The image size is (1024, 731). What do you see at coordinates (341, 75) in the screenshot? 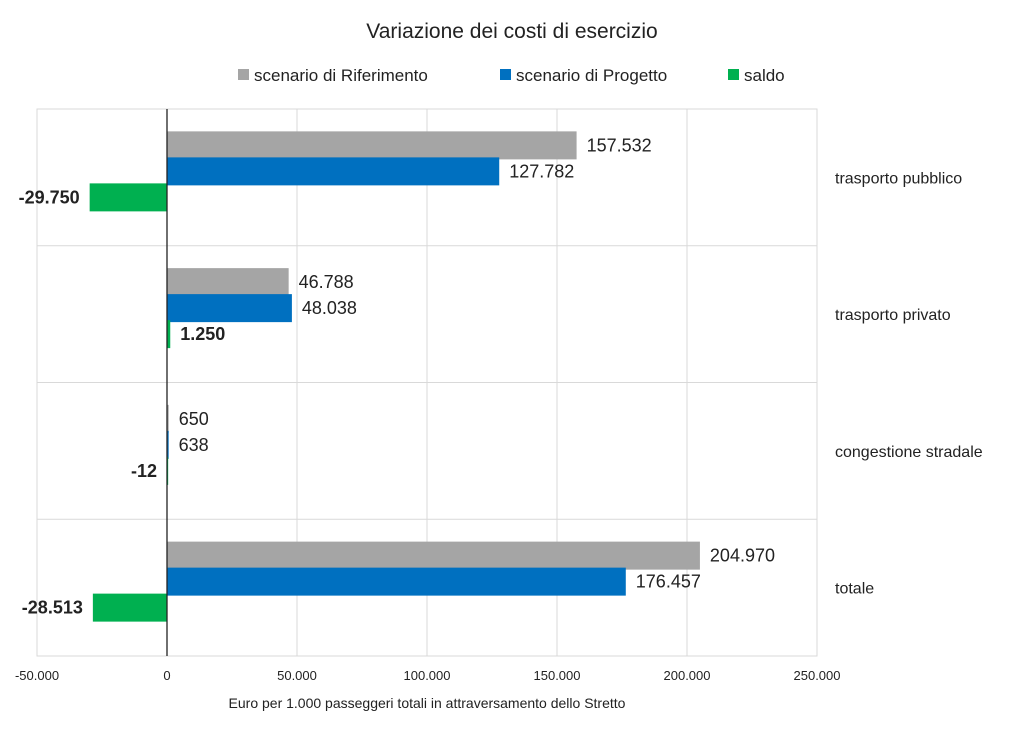
I see `legend-label-scenario-di-riferimento: scenario di Riferimento` at bounding box center [341, 75].